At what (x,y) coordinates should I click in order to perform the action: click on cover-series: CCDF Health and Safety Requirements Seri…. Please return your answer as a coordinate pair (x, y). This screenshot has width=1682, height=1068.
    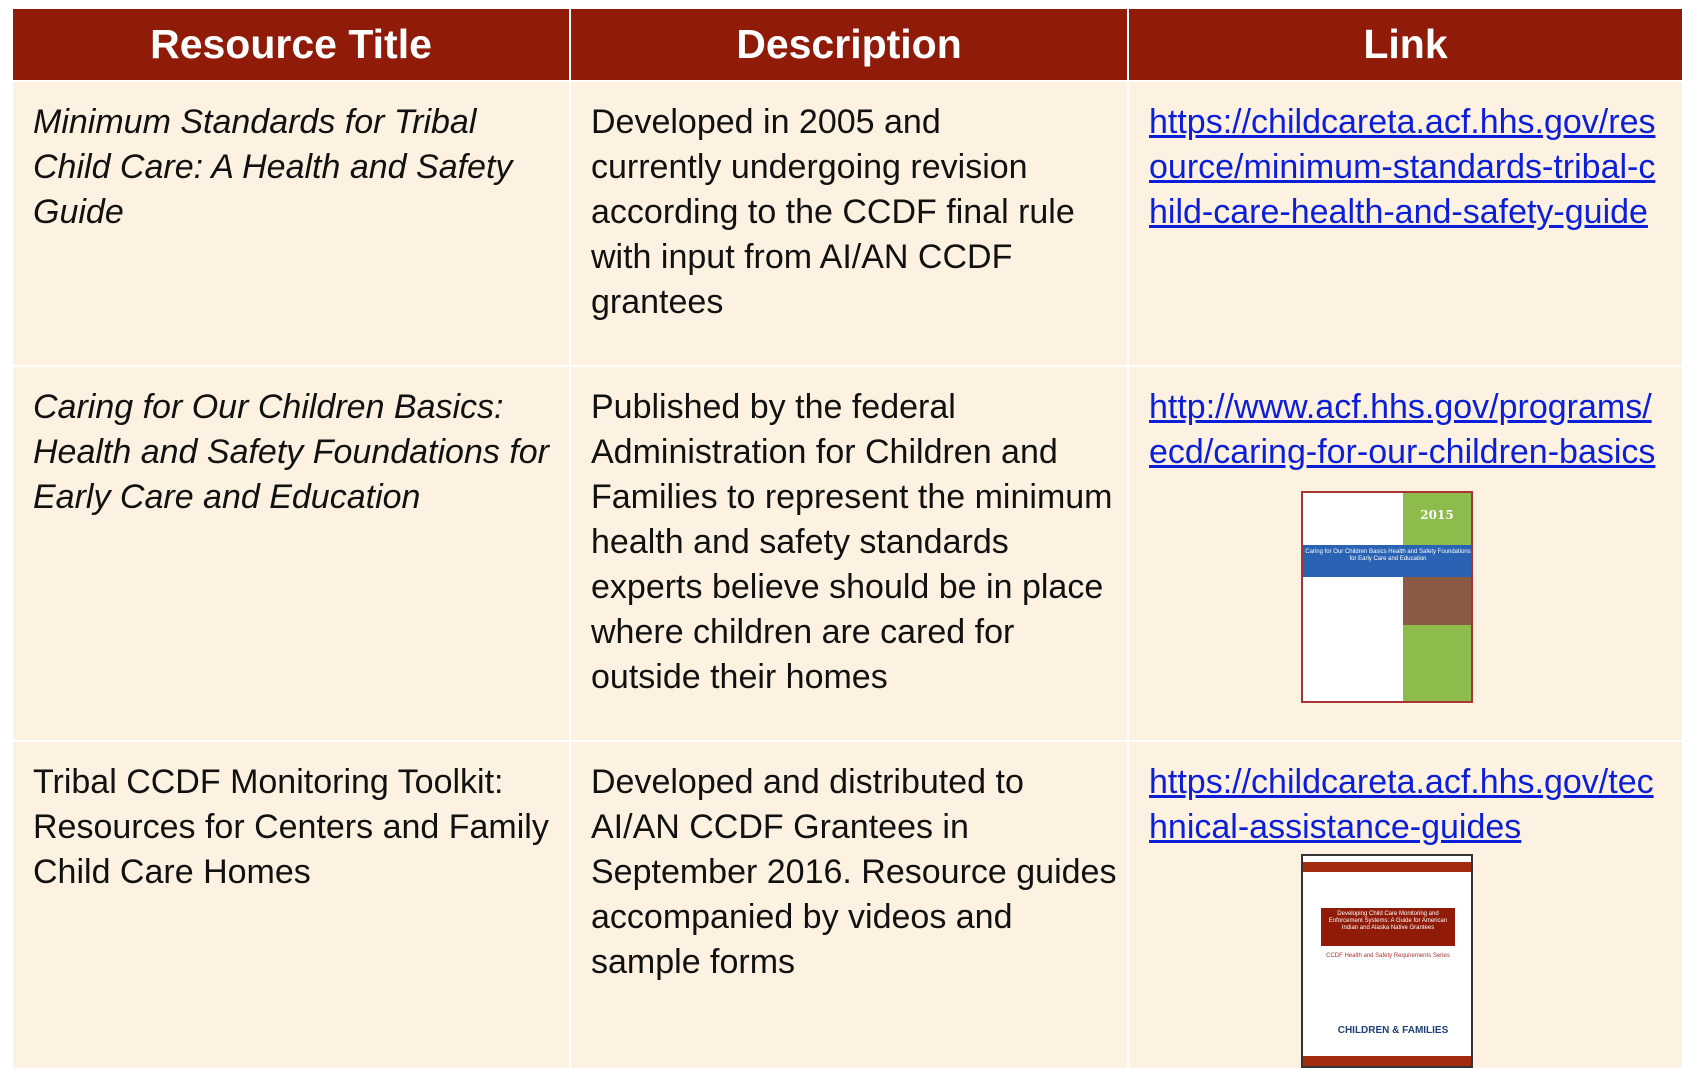
    Looking at the image, I should click on (1388, 956).